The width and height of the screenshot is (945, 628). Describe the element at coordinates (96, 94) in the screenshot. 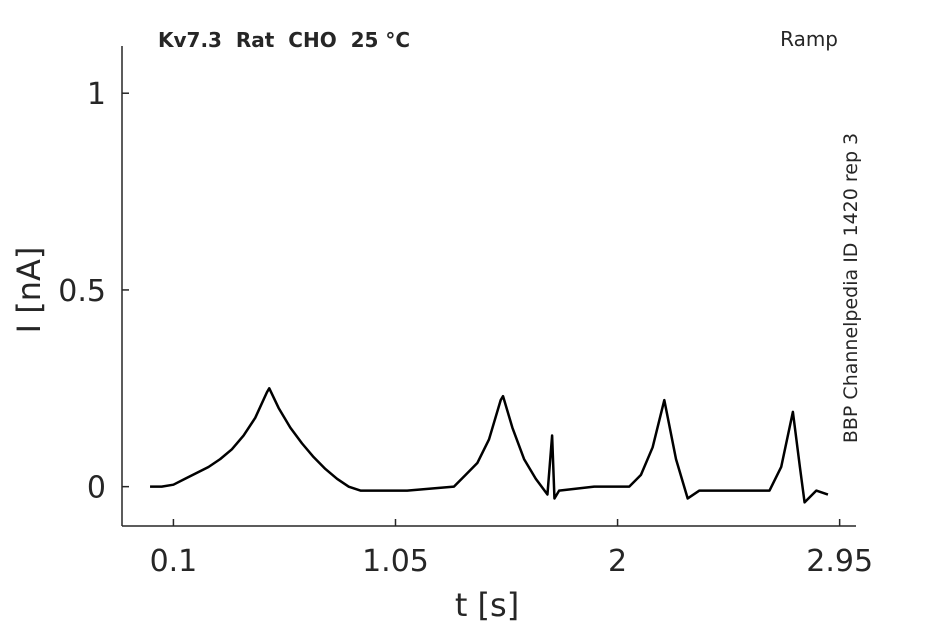

I see `y-tick-label: 1` at that location.